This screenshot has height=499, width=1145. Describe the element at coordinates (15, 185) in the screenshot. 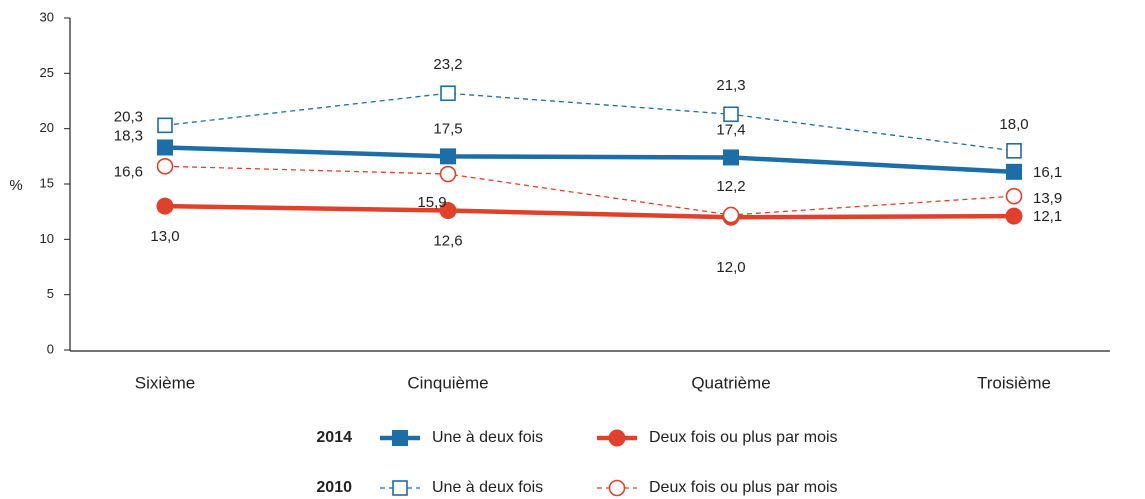

I see `y-axis-label: %` at that location.